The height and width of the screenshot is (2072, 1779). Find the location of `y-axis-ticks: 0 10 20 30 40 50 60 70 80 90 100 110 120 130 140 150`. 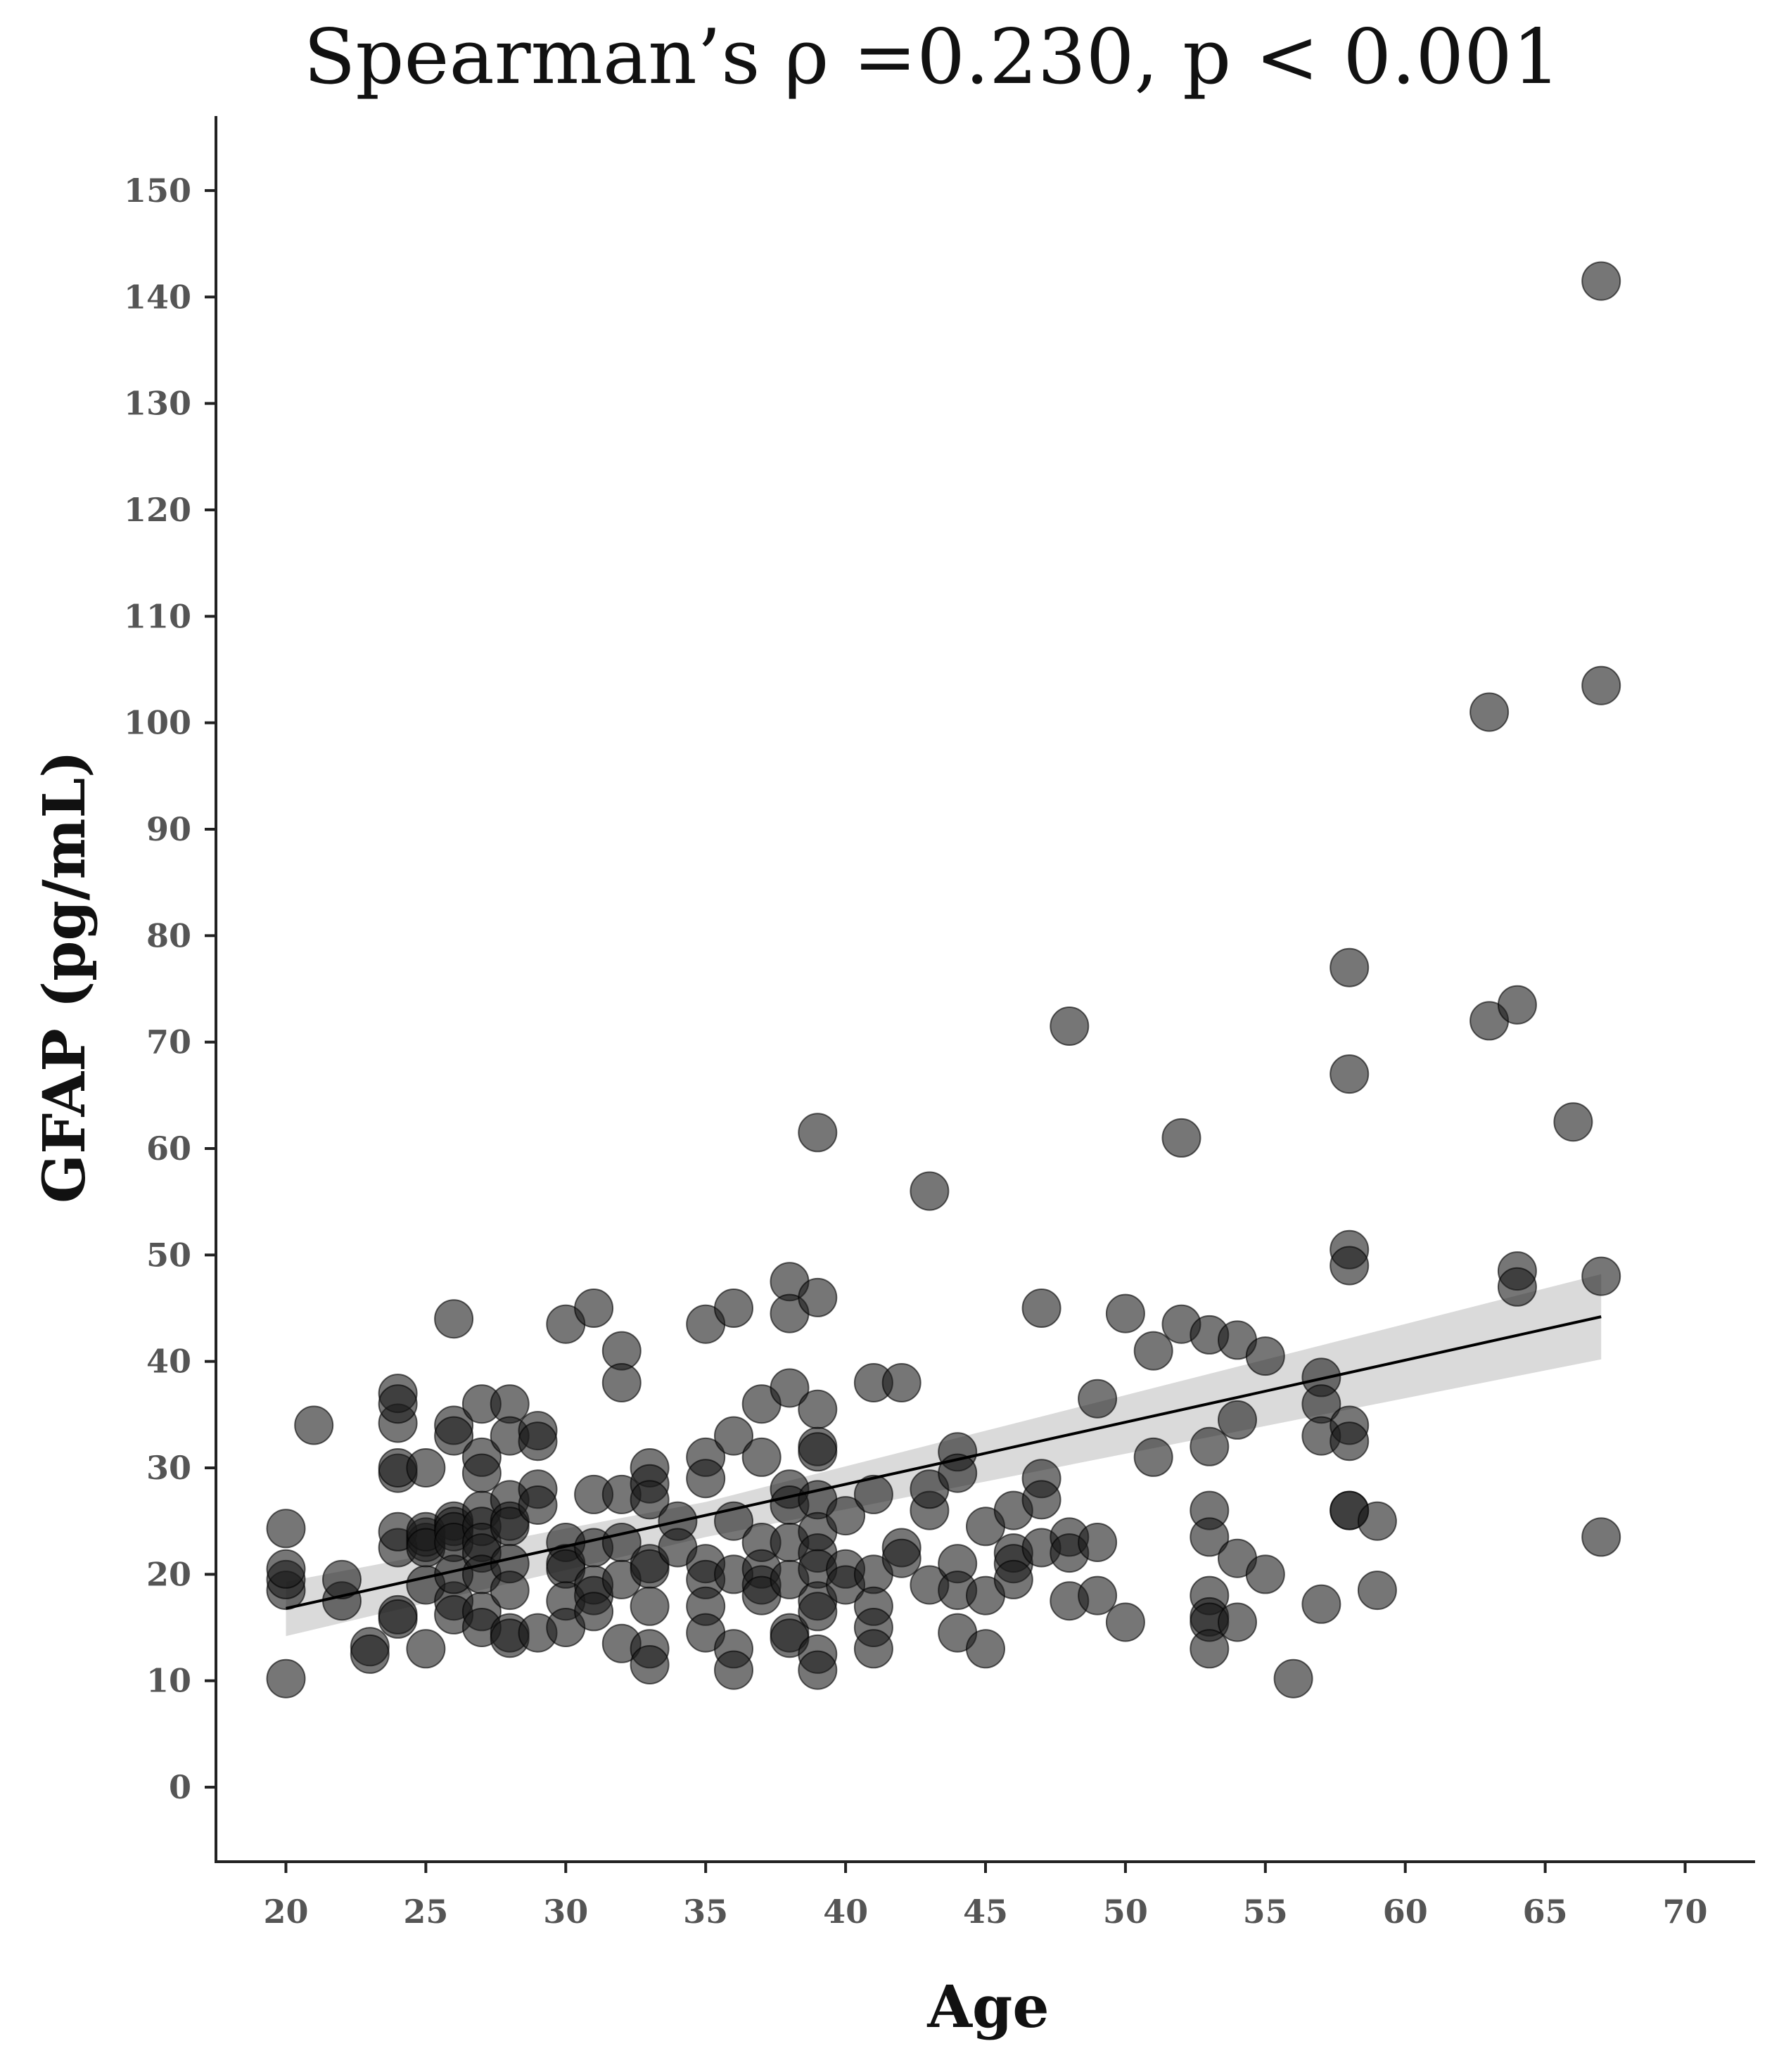

y-axis-ticks: 0 10 20 30 40 50 60 70 80 90 100 110 120 130 140 150 is located at coordinates (170, 989).